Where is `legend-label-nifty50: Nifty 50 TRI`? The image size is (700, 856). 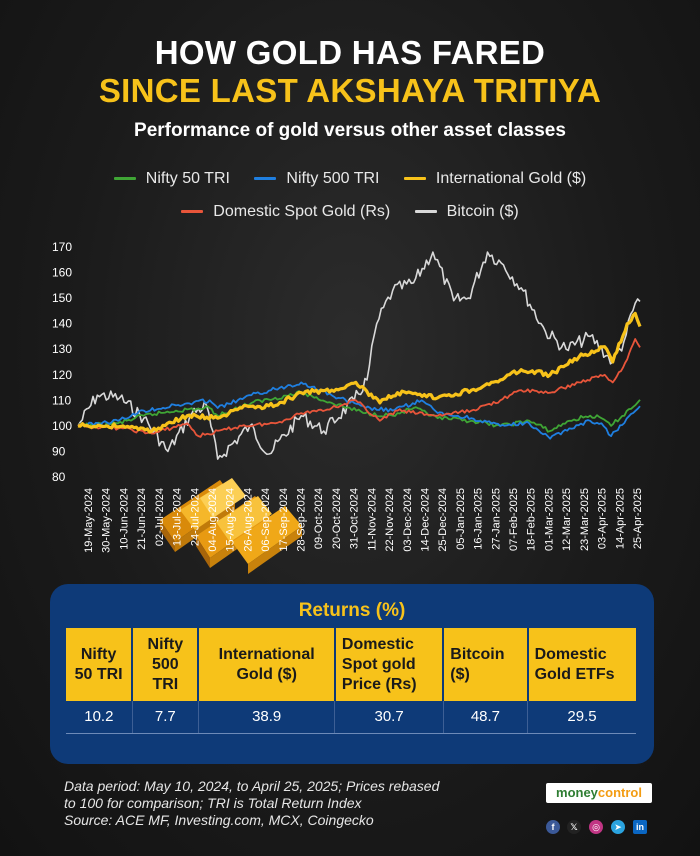
legend-label-nifty50: Nifty 50 TRI is located at coordinates (187, 178).